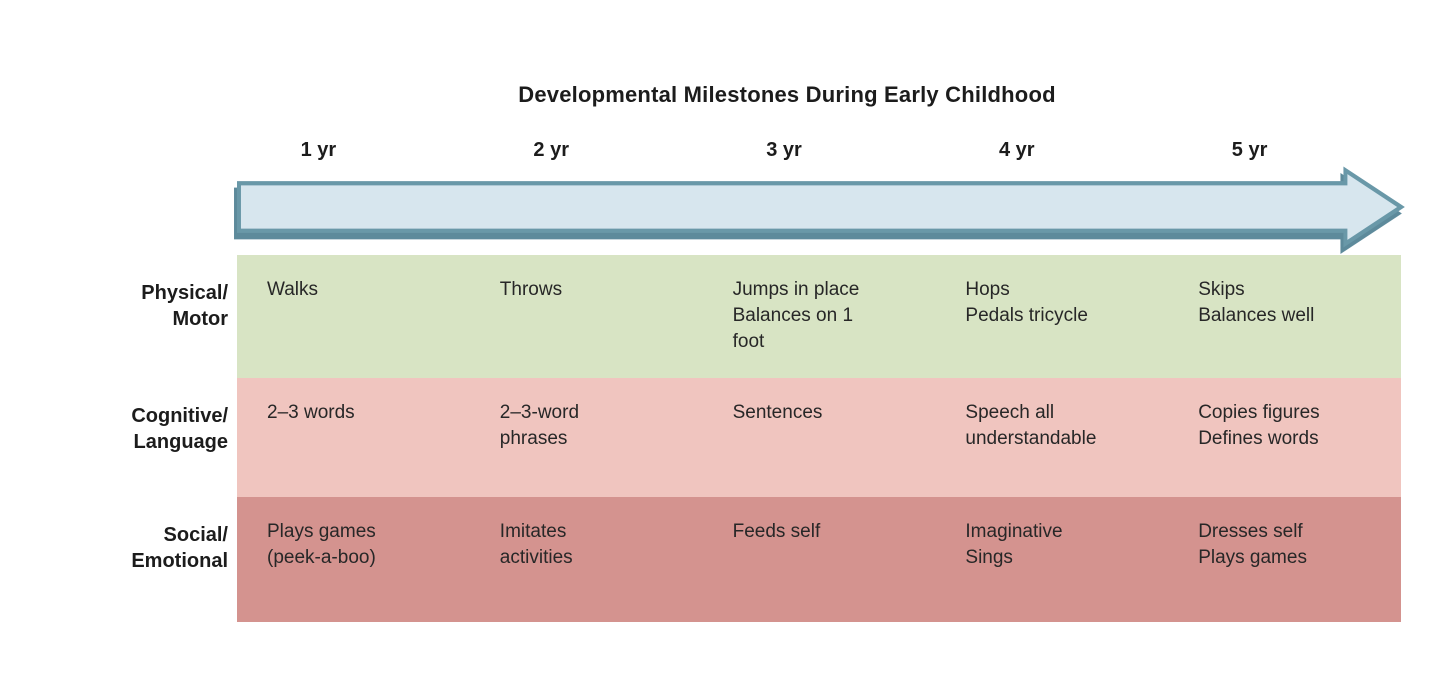  What do you see at coordinates (531, 289) in the screenshot?
I see `milestone-cell: Throws` at bounding box center [531, 289].